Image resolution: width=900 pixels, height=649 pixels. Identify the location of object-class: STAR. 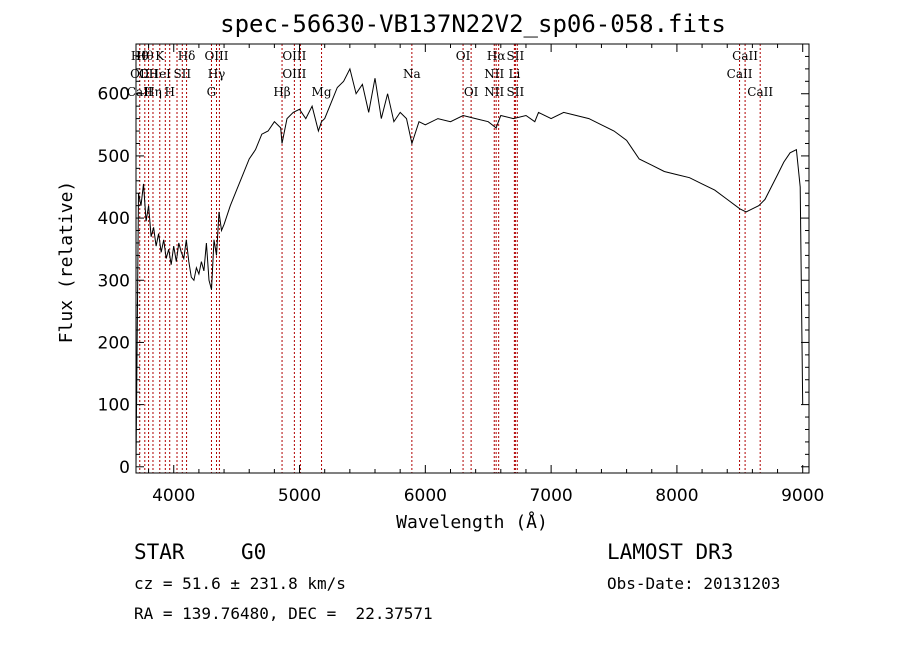
(159, 552).